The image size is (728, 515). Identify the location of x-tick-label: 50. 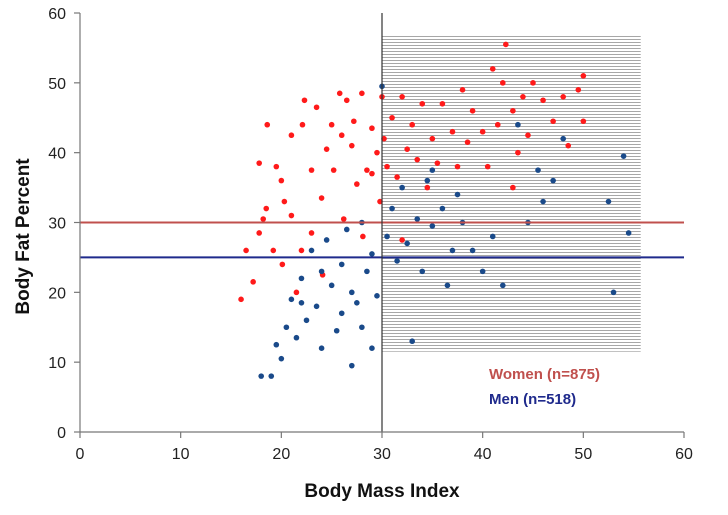
(583, 454).